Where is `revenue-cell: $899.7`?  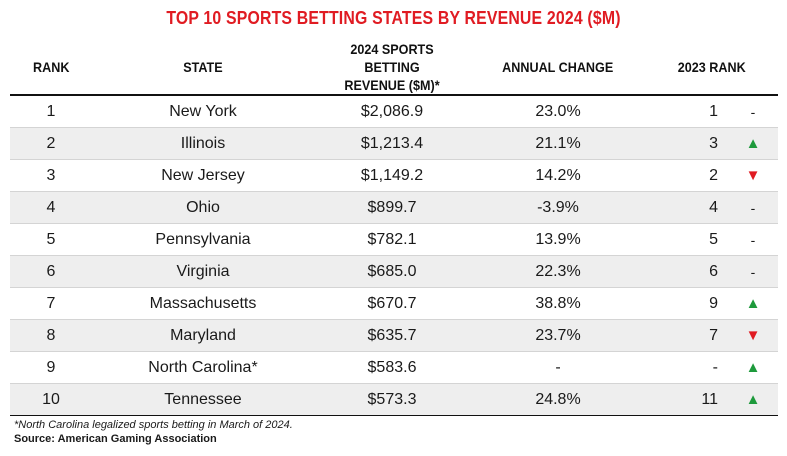
revenue-cell: $899.7 is located at coordinates (392, 207).